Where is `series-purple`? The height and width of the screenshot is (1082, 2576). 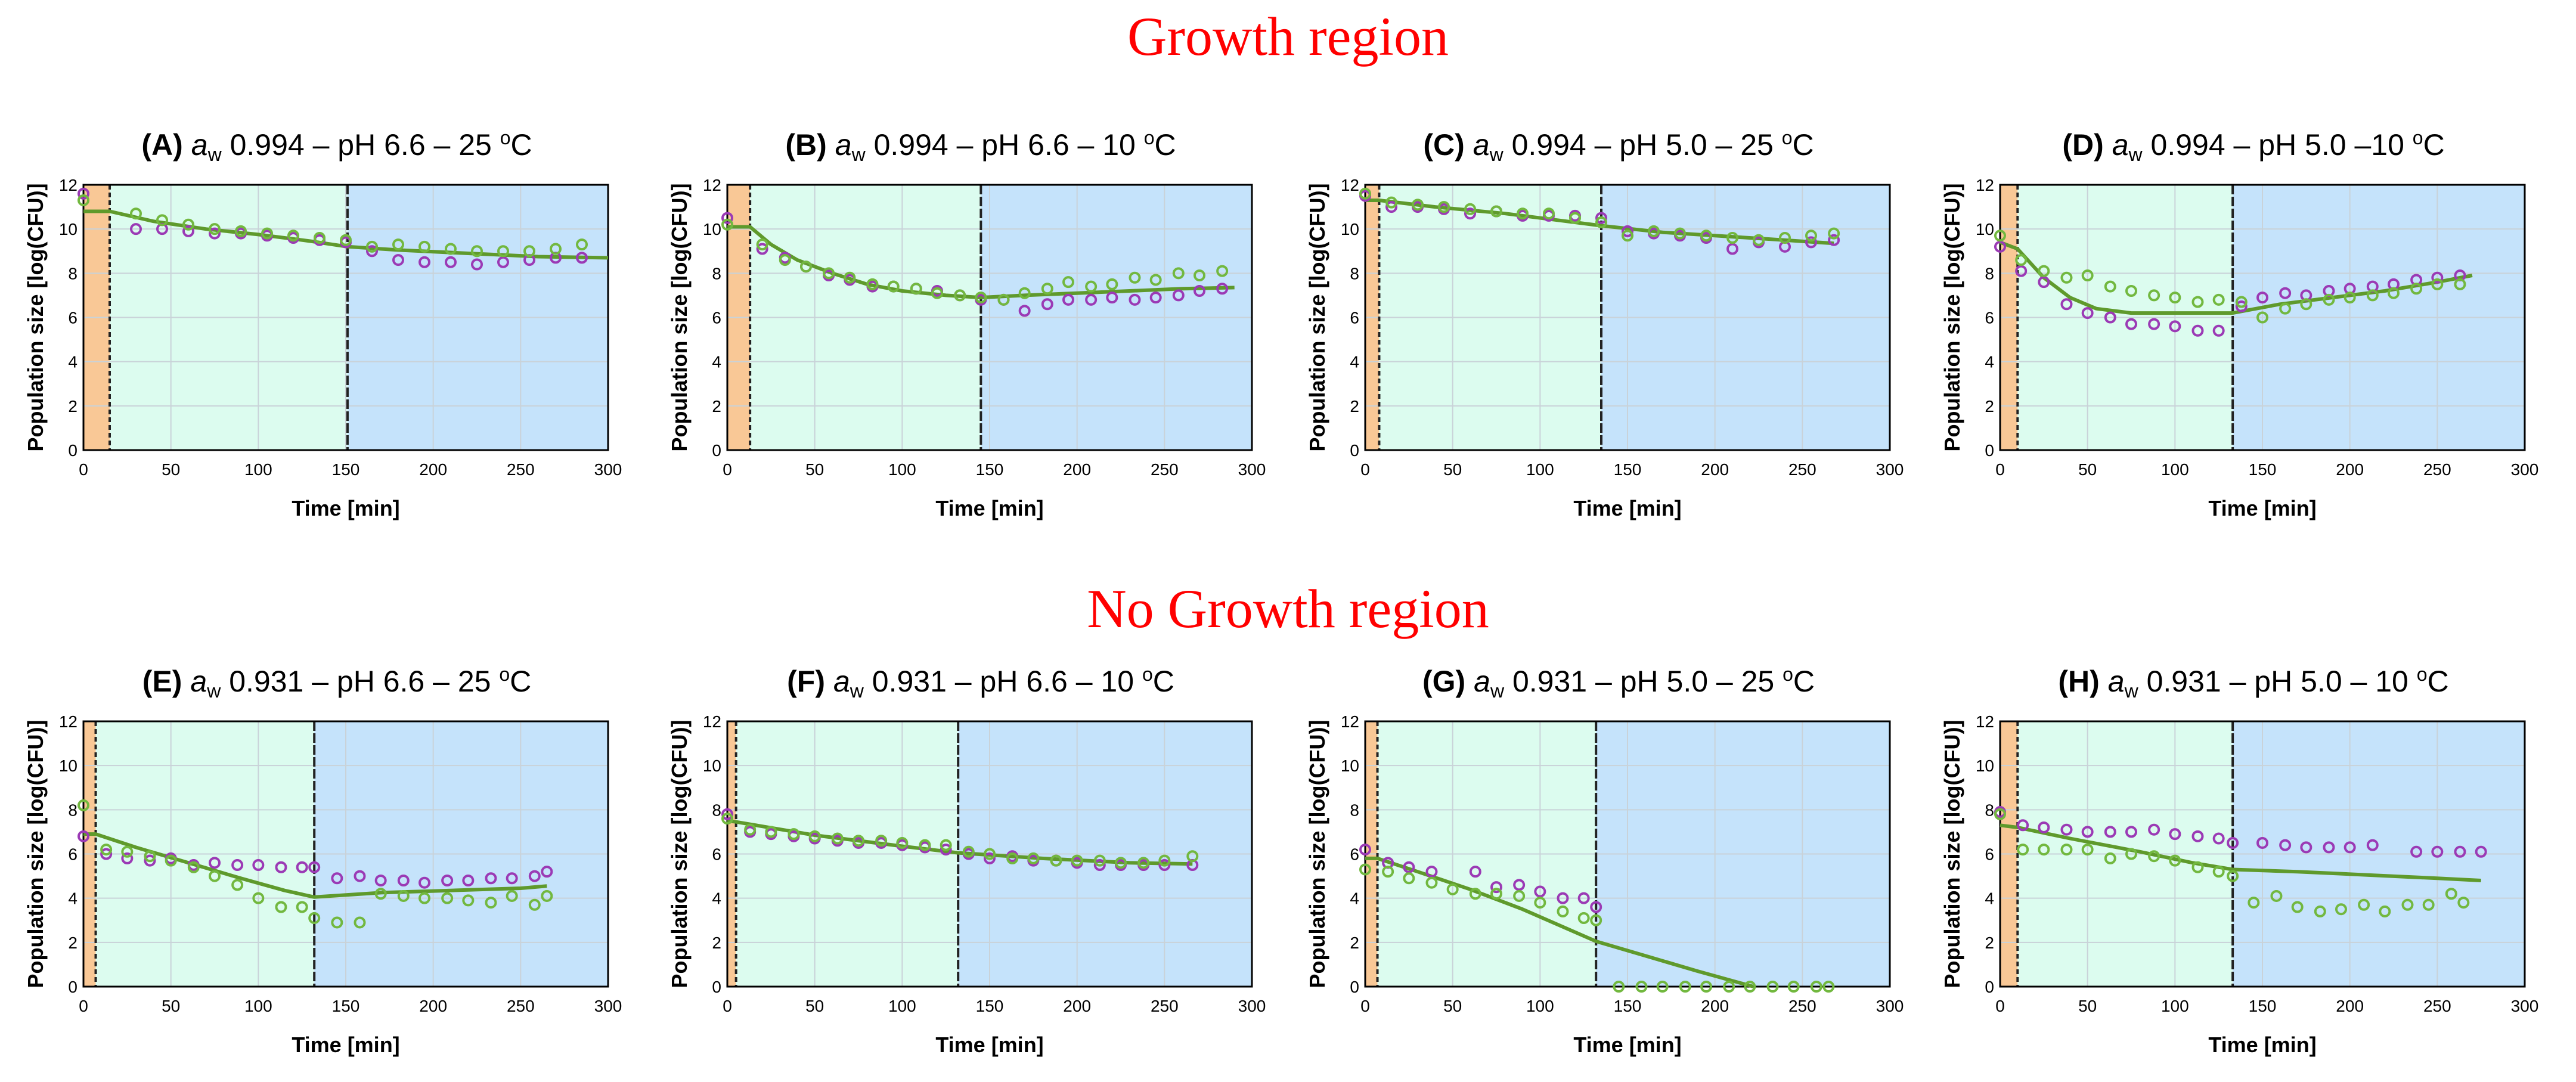
series-purple is located at coordinates (975, 264).